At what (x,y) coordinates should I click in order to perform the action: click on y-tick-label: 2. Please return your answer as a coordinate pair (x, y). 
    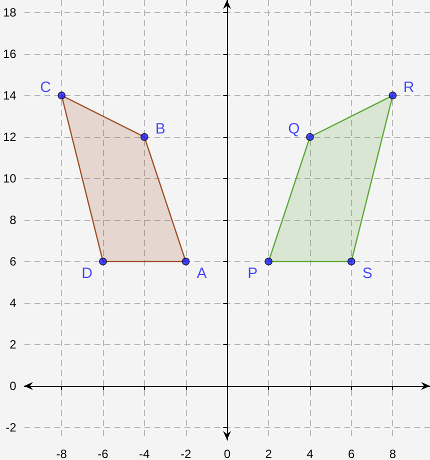
    Looking at the image, I should click on (13, 345).